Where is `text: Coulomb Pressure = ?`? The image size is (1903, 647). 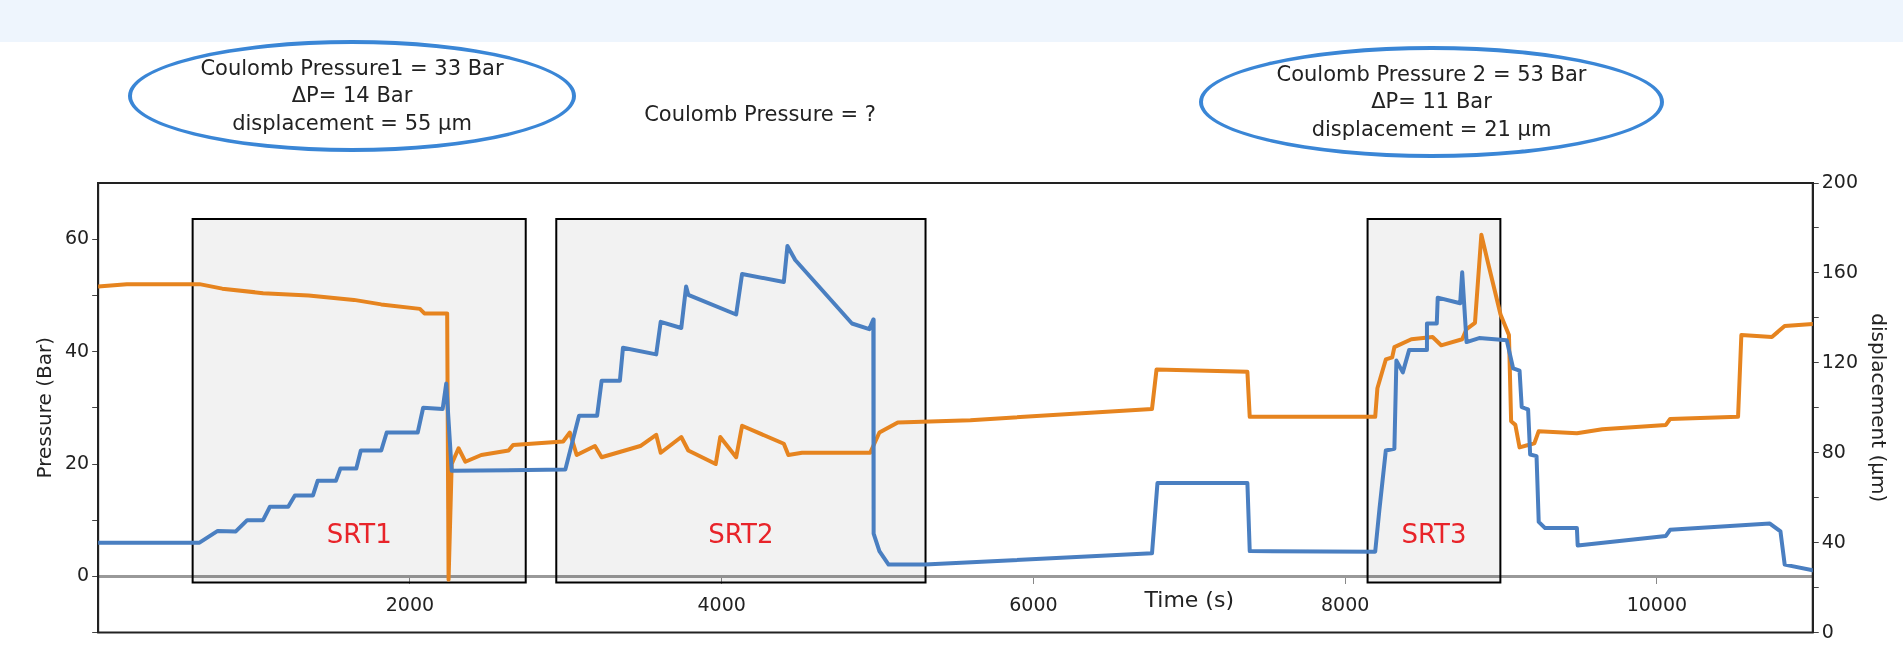
text: Coulomb Pressure = ? is located at coordinates (760, 115).